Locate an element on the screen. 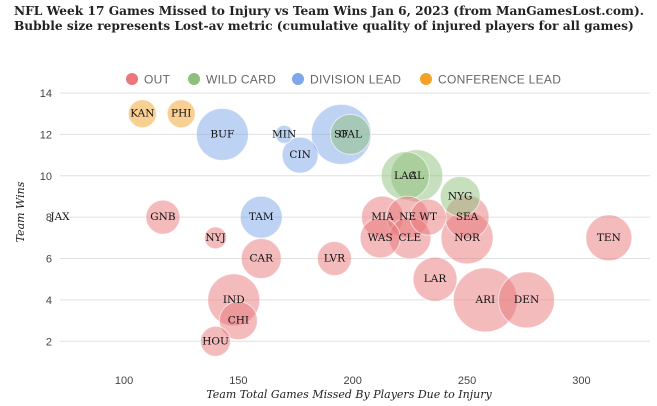 Image resolution: width=657 pixels, height=406 pixels. legend-item-conf: CONFERENCE LEAD is located at coordinates (490, 80).